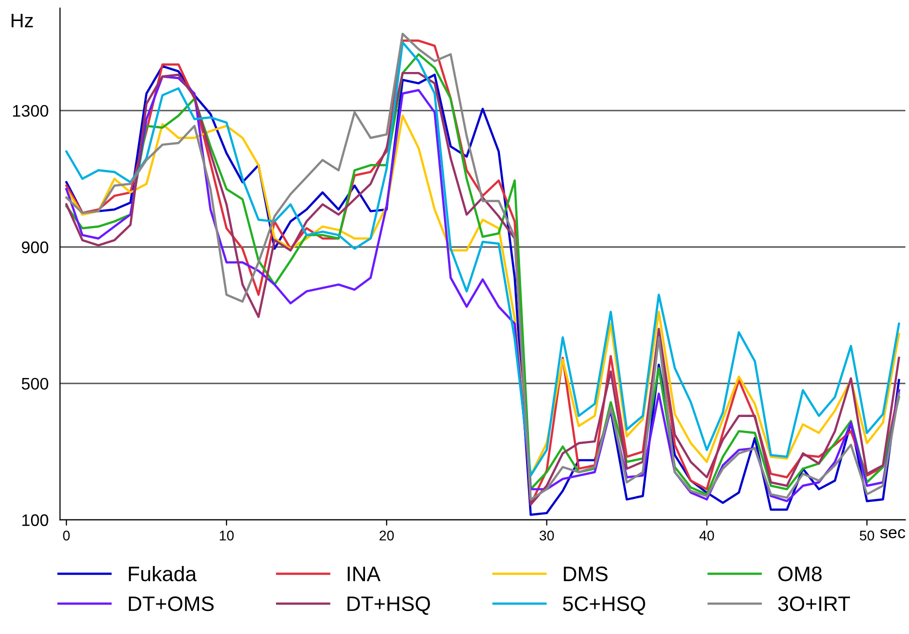  Describe the element at coordinates (387, 535) in the screenshot. I see `x-tick-label: 20` at that location.